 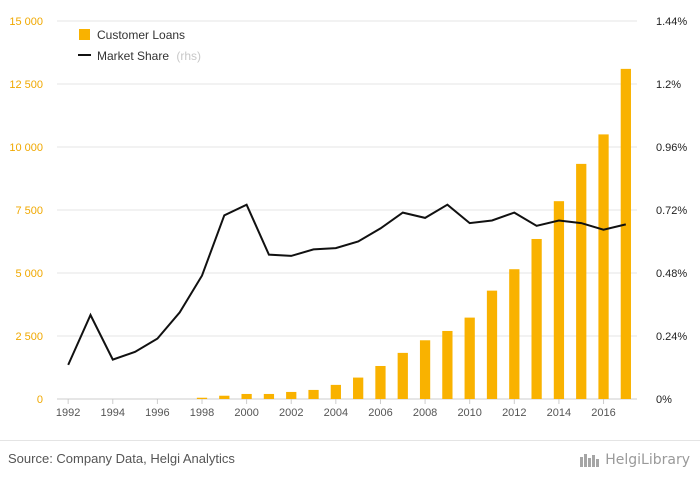 I want to click on y-left-tick-label: 7 500, so click(x=29, y=211).